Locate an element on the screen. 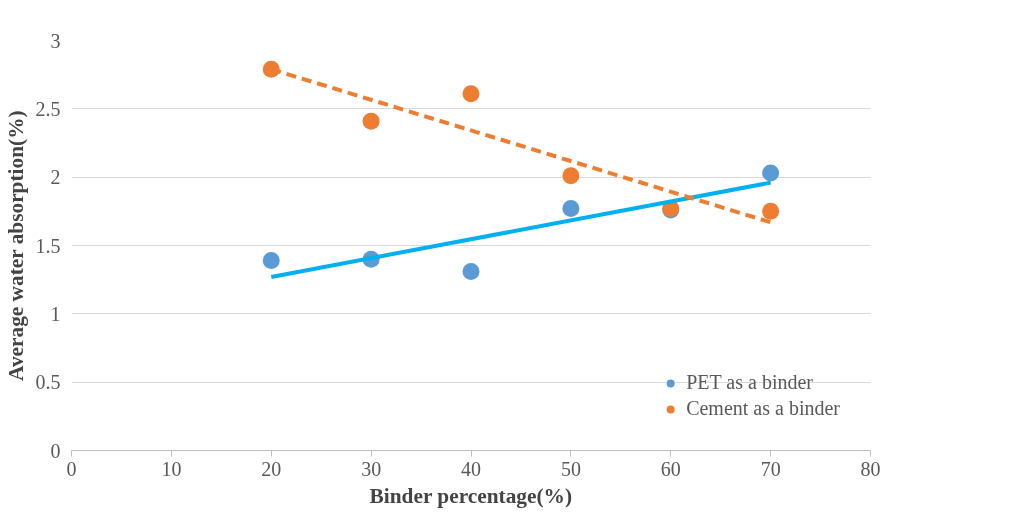 Image resolution: width=1029 pixels, height=518 pixels. y-tick-label: 3 is located at coordinates (55, 40).